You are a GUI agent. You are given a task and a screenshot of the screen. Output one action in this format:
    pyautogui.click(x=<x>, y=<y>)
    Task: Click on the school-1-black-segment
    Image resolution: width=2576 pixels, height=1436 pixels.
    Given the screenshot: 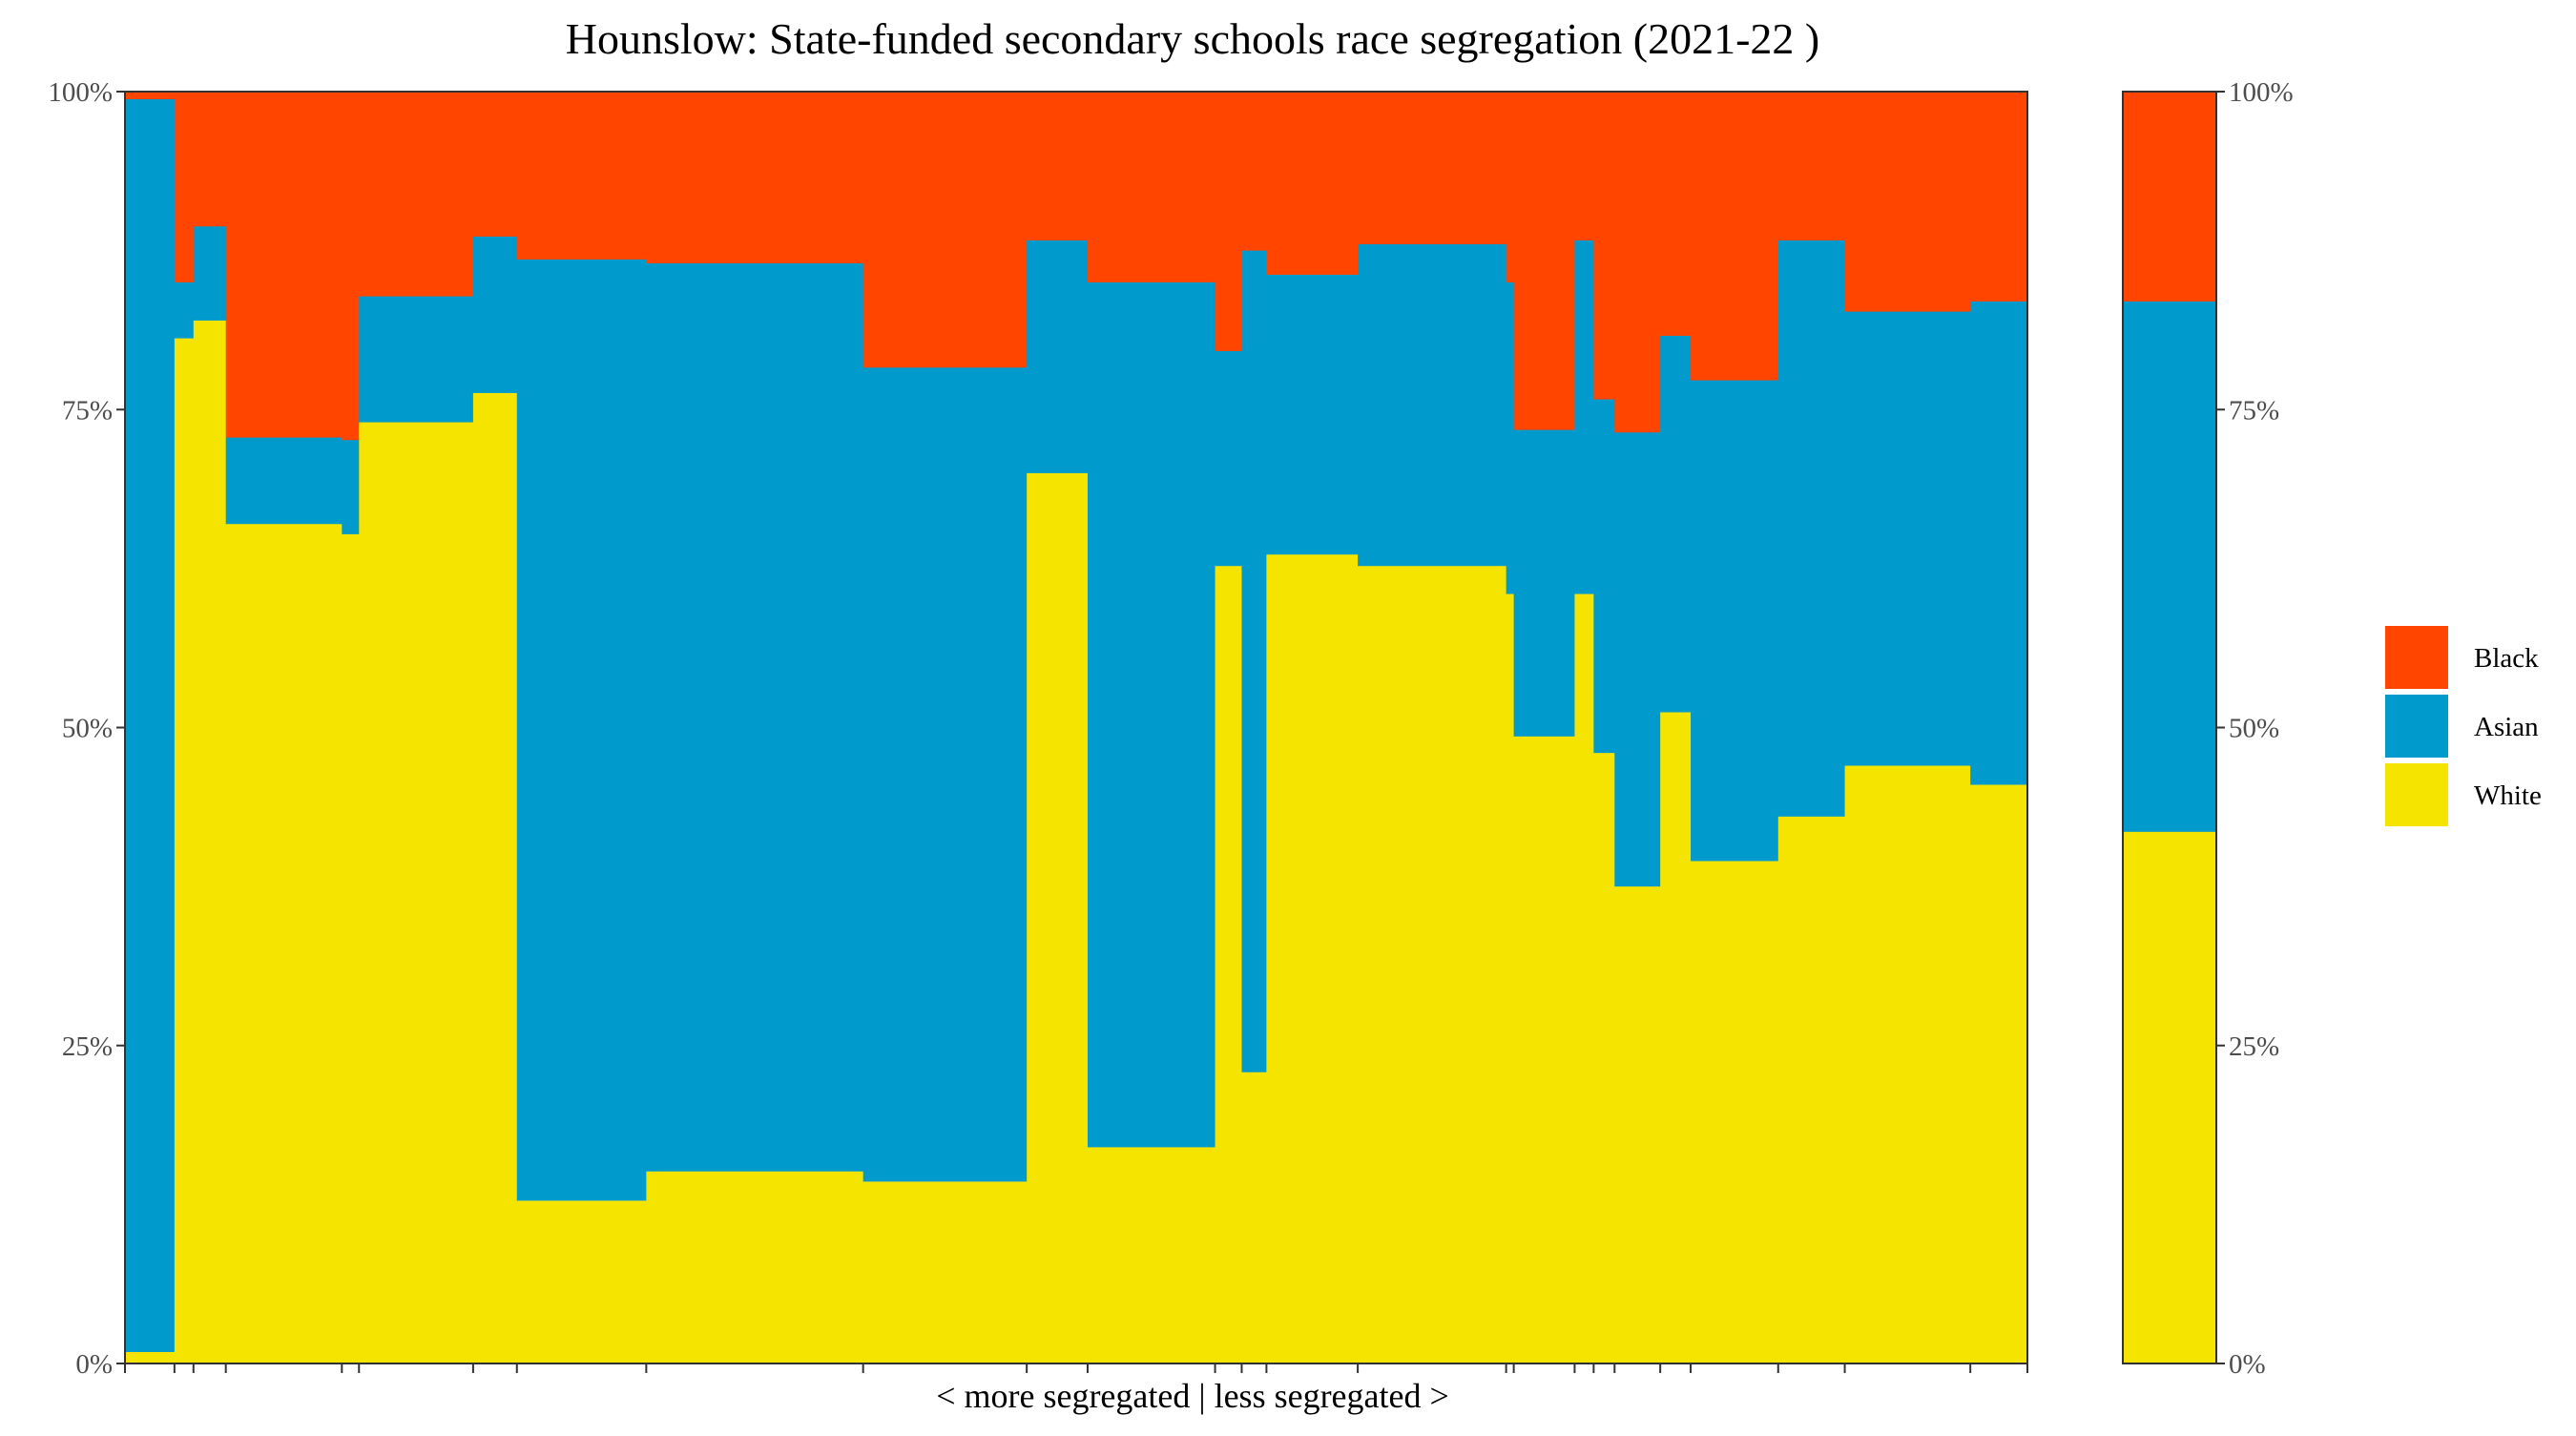 What is the action you would take?
    pyautogui.click(x=150, y=96)
    